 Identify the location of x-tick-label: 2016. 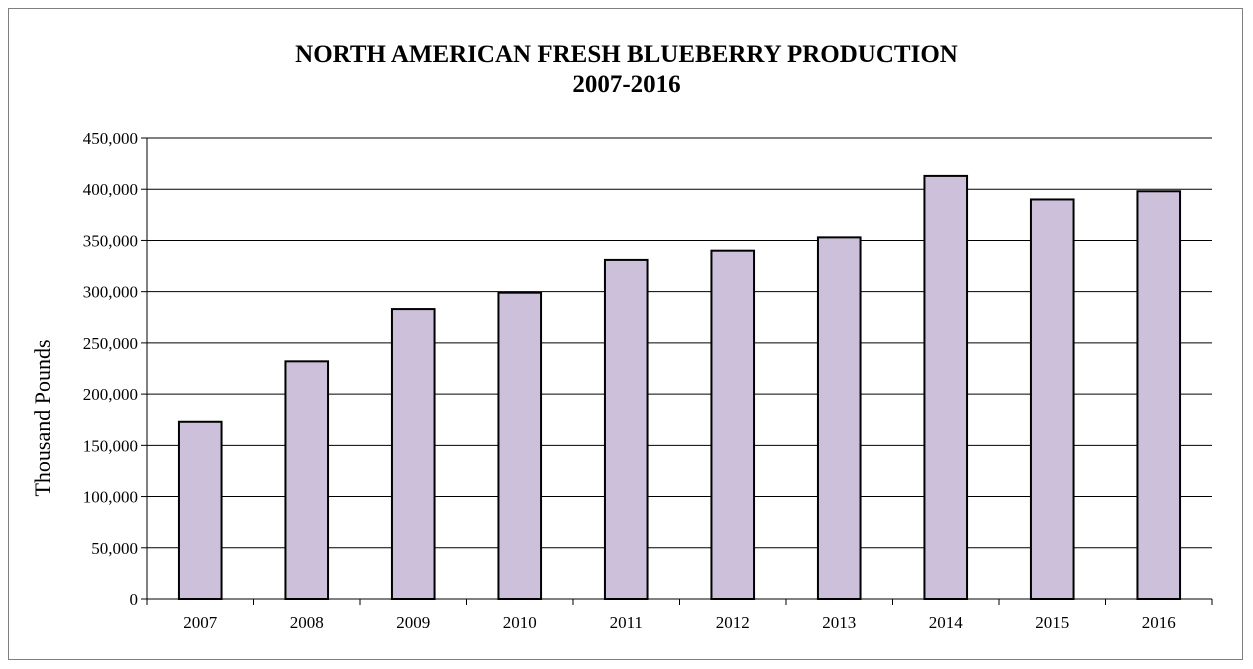
(1159, 622).